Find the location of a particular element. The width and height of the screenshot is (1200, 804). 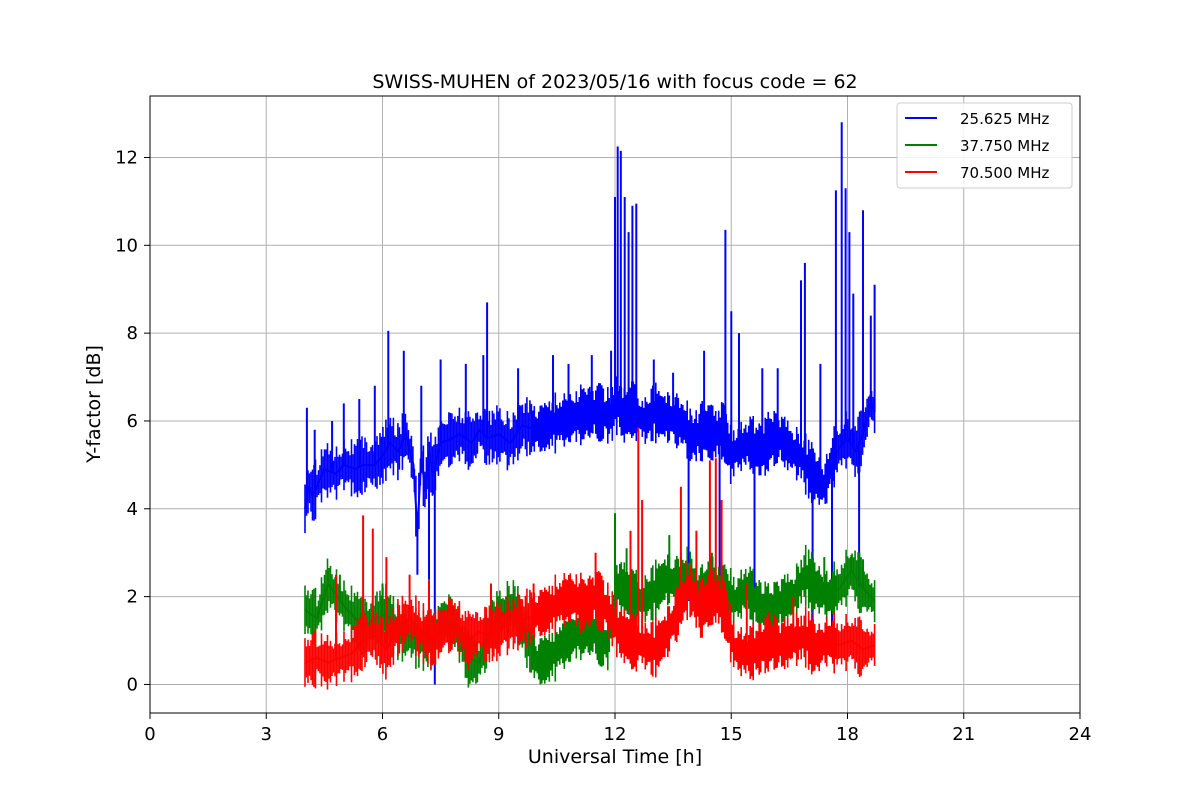

legend-box is located at coordinates (984, 145).